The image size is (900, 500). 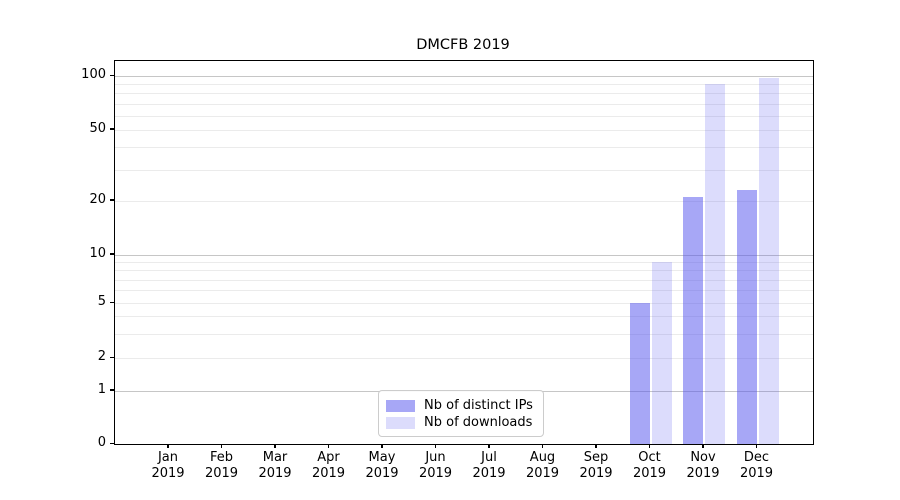 I want to click on x-tick-mark-may, so click(x=382, y=446).